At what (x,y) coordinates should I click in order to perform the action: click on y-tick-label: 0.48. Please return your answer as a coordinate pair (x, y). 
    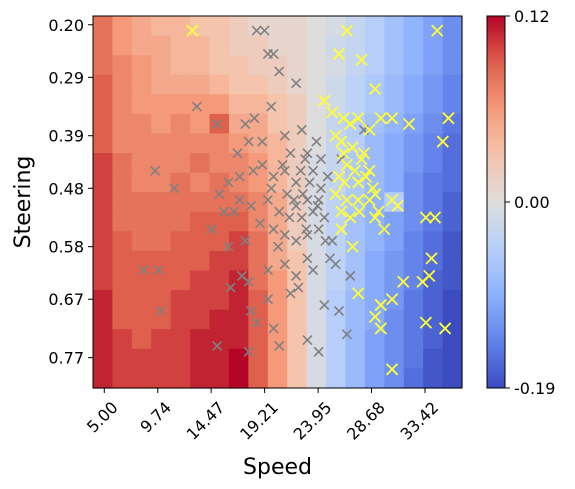
    Looking at the image, I should click on (66, 188).